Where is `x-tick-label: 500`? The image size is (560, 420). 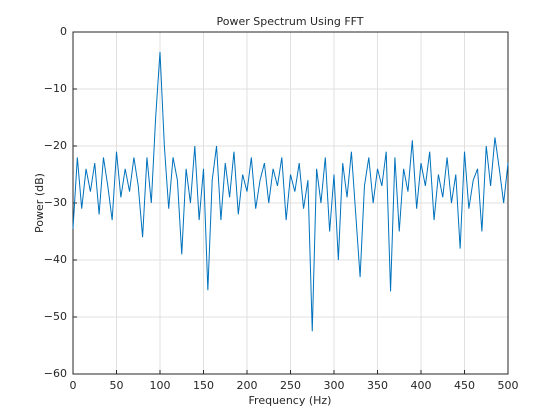
x-tick-label: 500 is located at coordinates (508, 385).